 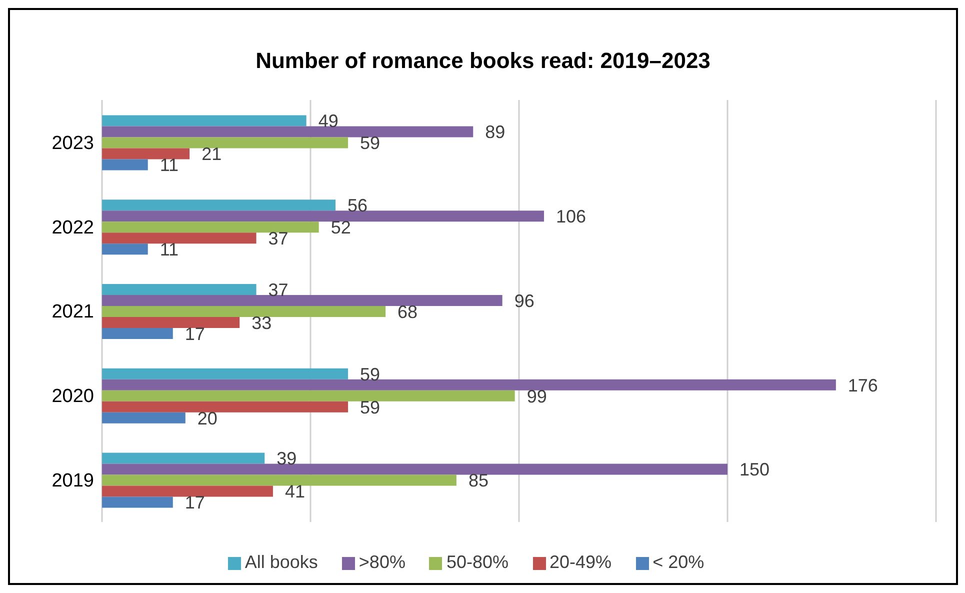 I want to click on data-label: 176, so click(x=863, y=385).